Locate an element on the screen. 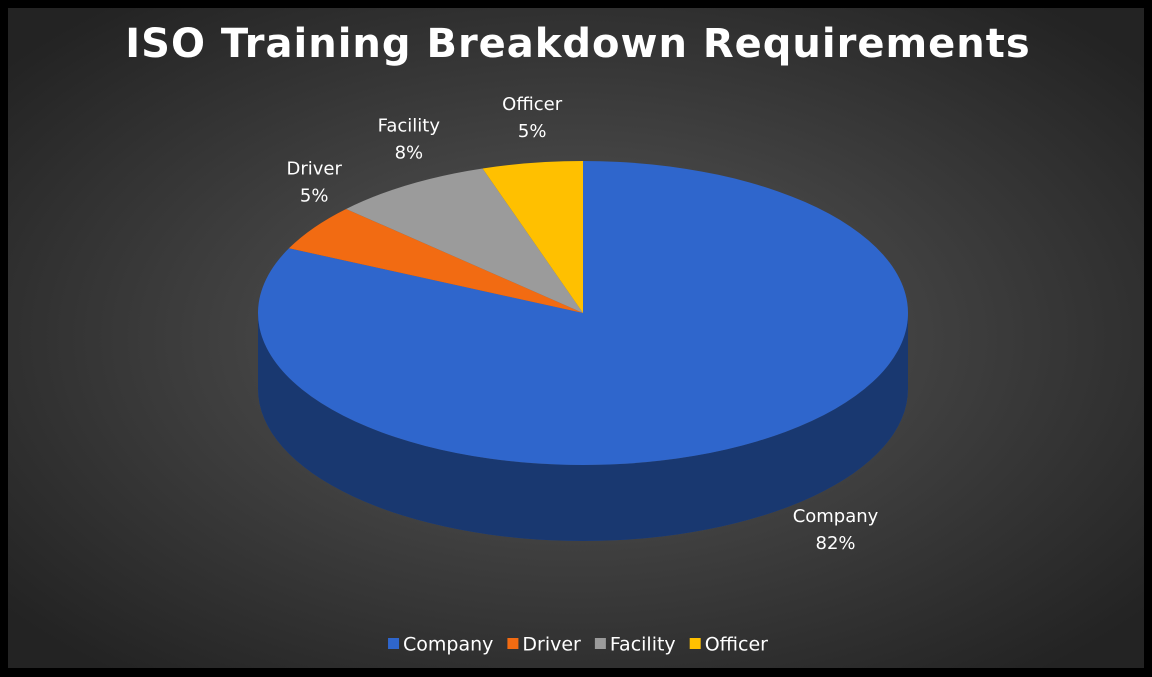 This screenshot has width=1152, height=677. chart-title: ISO Training Breakdown Requirements is located at coordinates (577, 44).